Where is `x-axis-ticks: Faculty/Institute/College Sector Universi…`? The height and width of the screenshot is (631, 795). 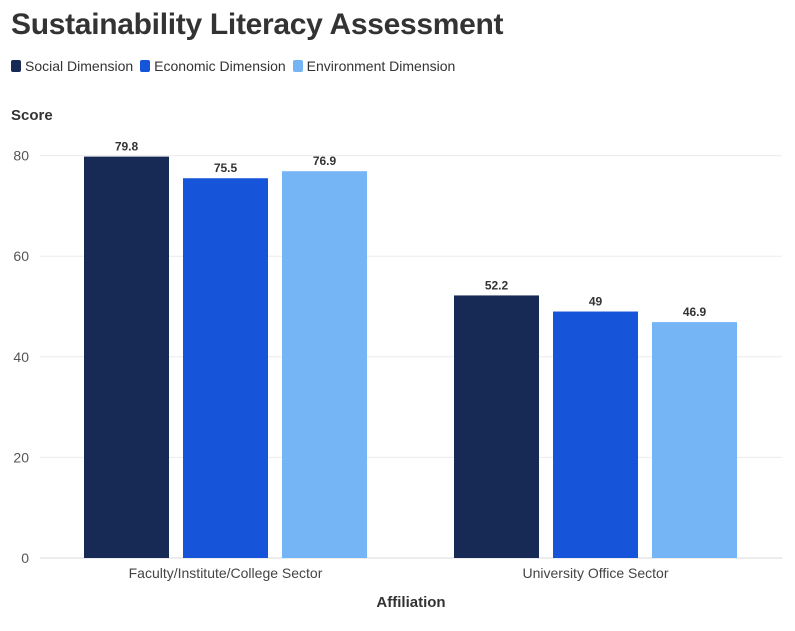 x-axis-ticks: Faculty/Institute/College Sector Universi… is located at coordinates (399, 573).